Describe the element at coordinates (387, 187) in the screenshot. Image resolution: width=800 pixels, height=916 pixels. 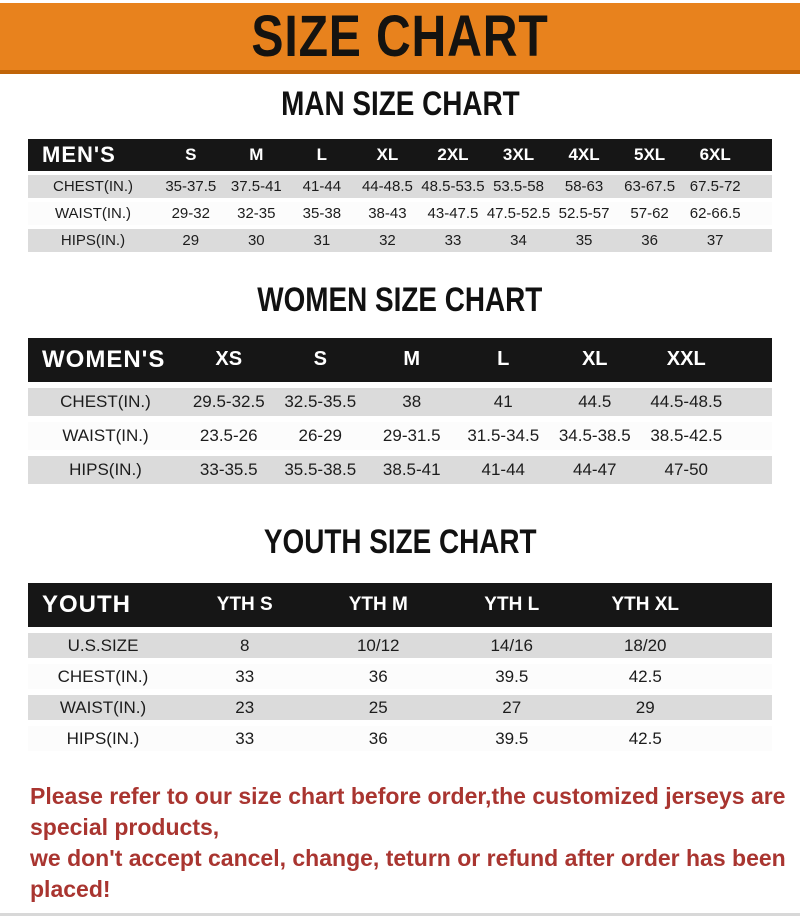
I see `data-cell: 44-48.5` at that location.